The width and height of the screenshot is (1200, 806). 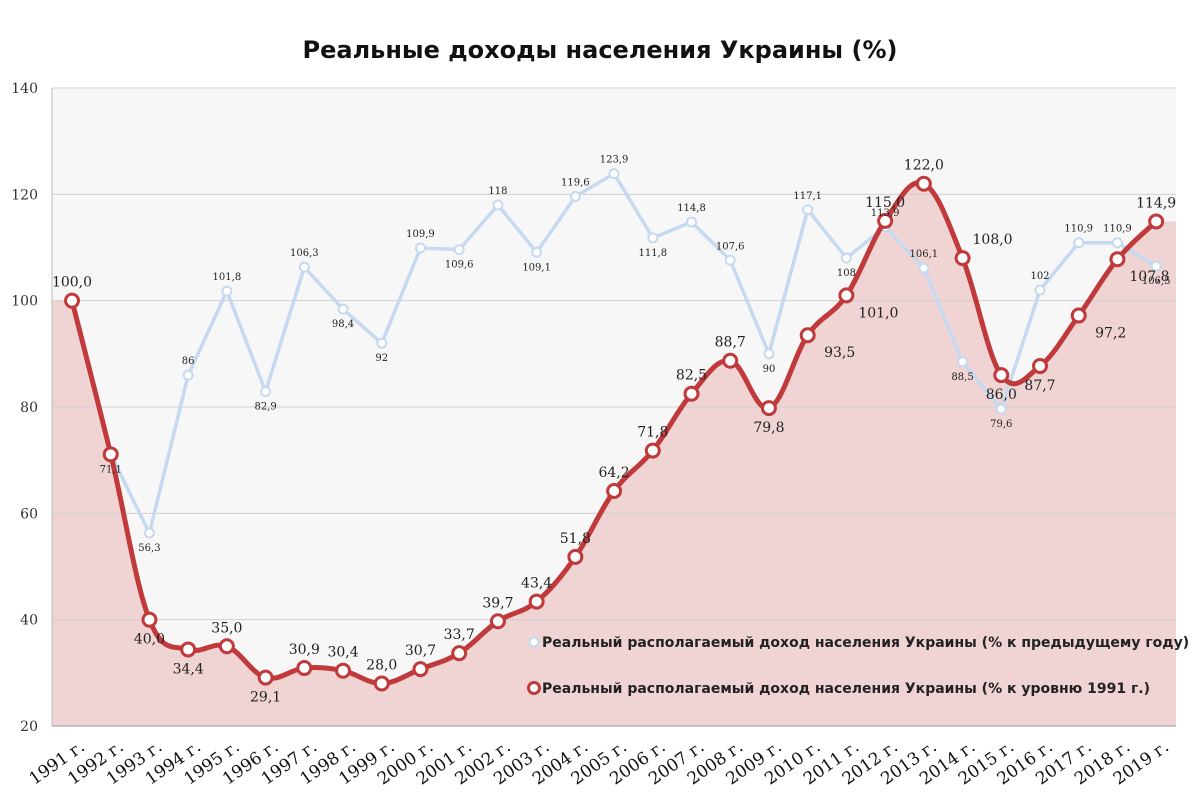 I want to click on data-label-level-1991: 29,1, so click(x=265, y=698).